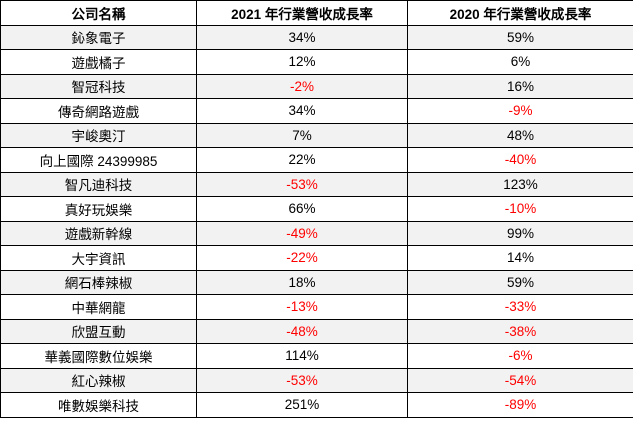  I want to click on company-cell: 華義國際數位娛樂, so click(98, 356).